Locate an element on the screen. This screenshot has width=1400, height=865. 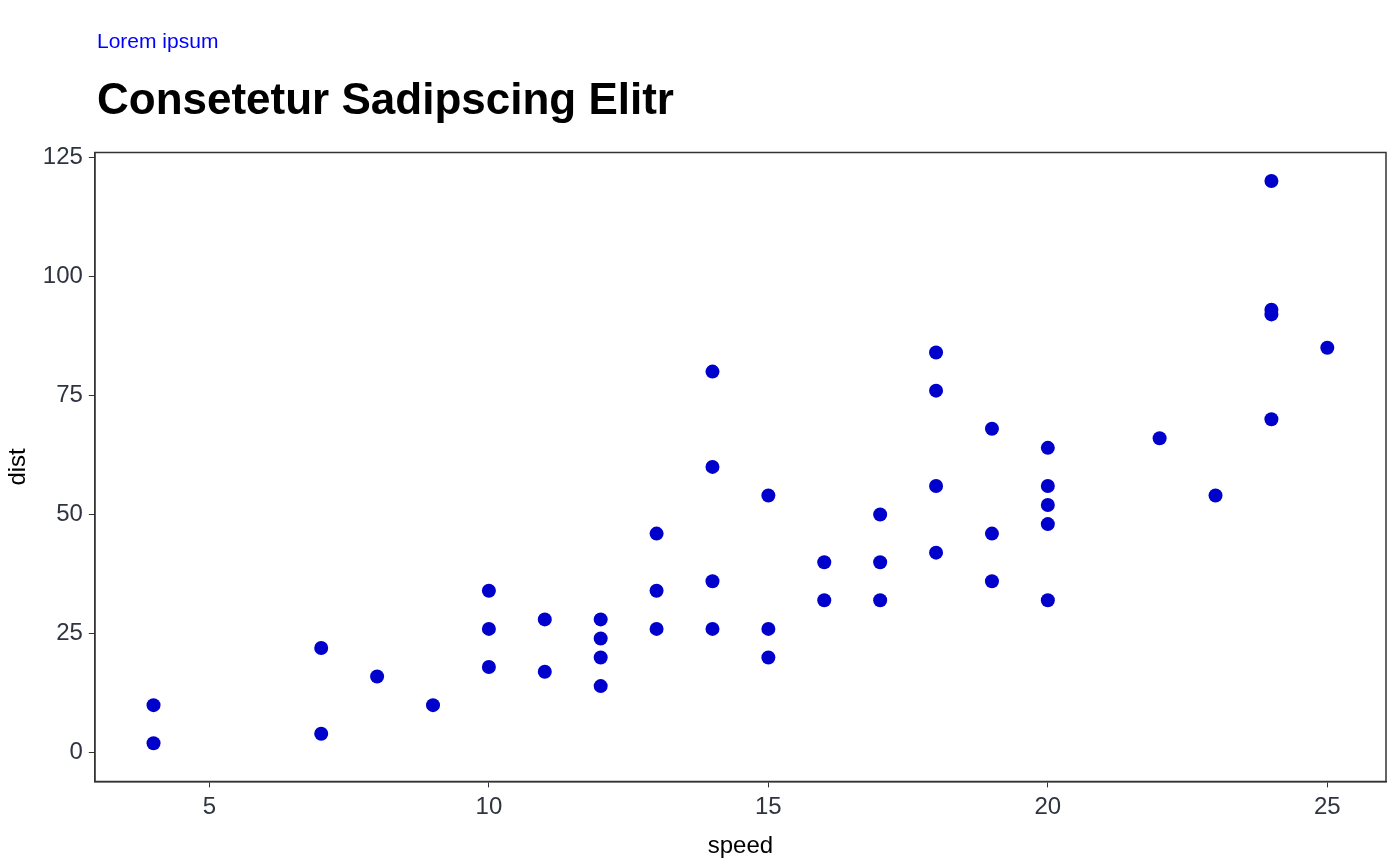
y-tick-label: 50 is located at coordinates (69, 513).